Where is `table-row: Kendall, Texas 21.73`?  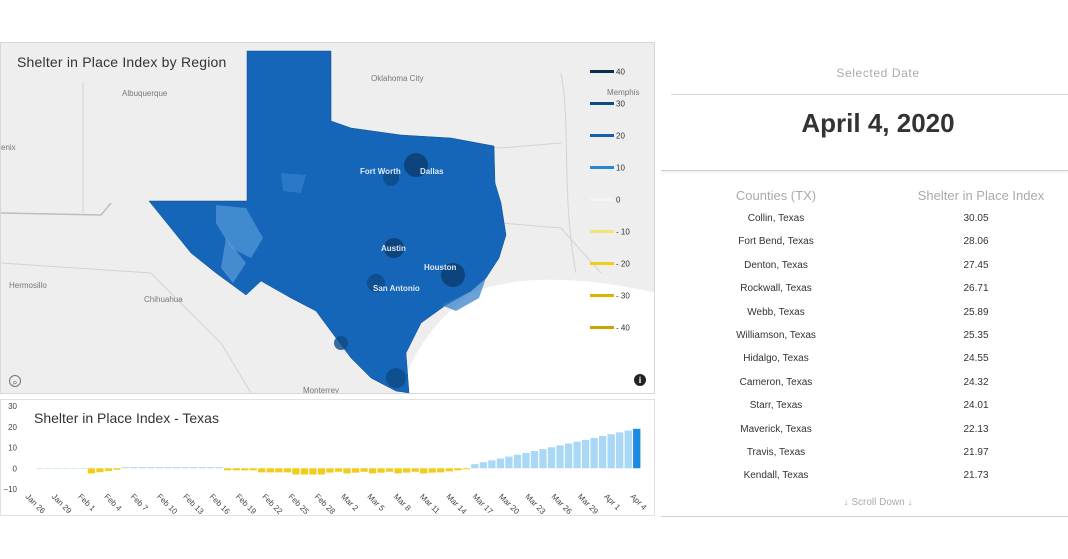
table-row: Kendall, Texas 21.73 is located at coordinates (864, 481).